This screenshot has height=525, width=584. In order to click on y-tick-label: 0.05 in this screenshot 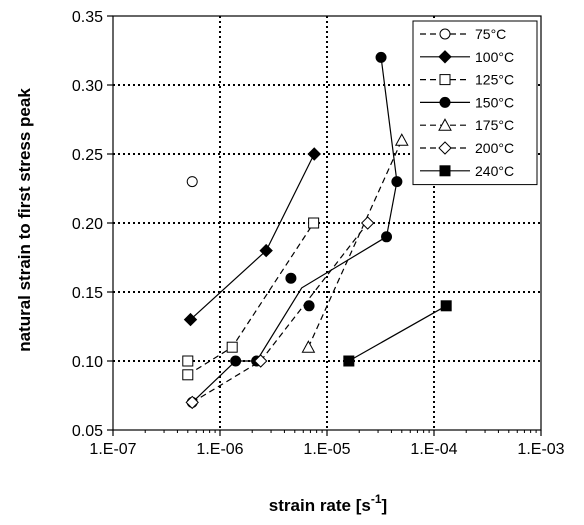, I will do `click(87, 431)`.